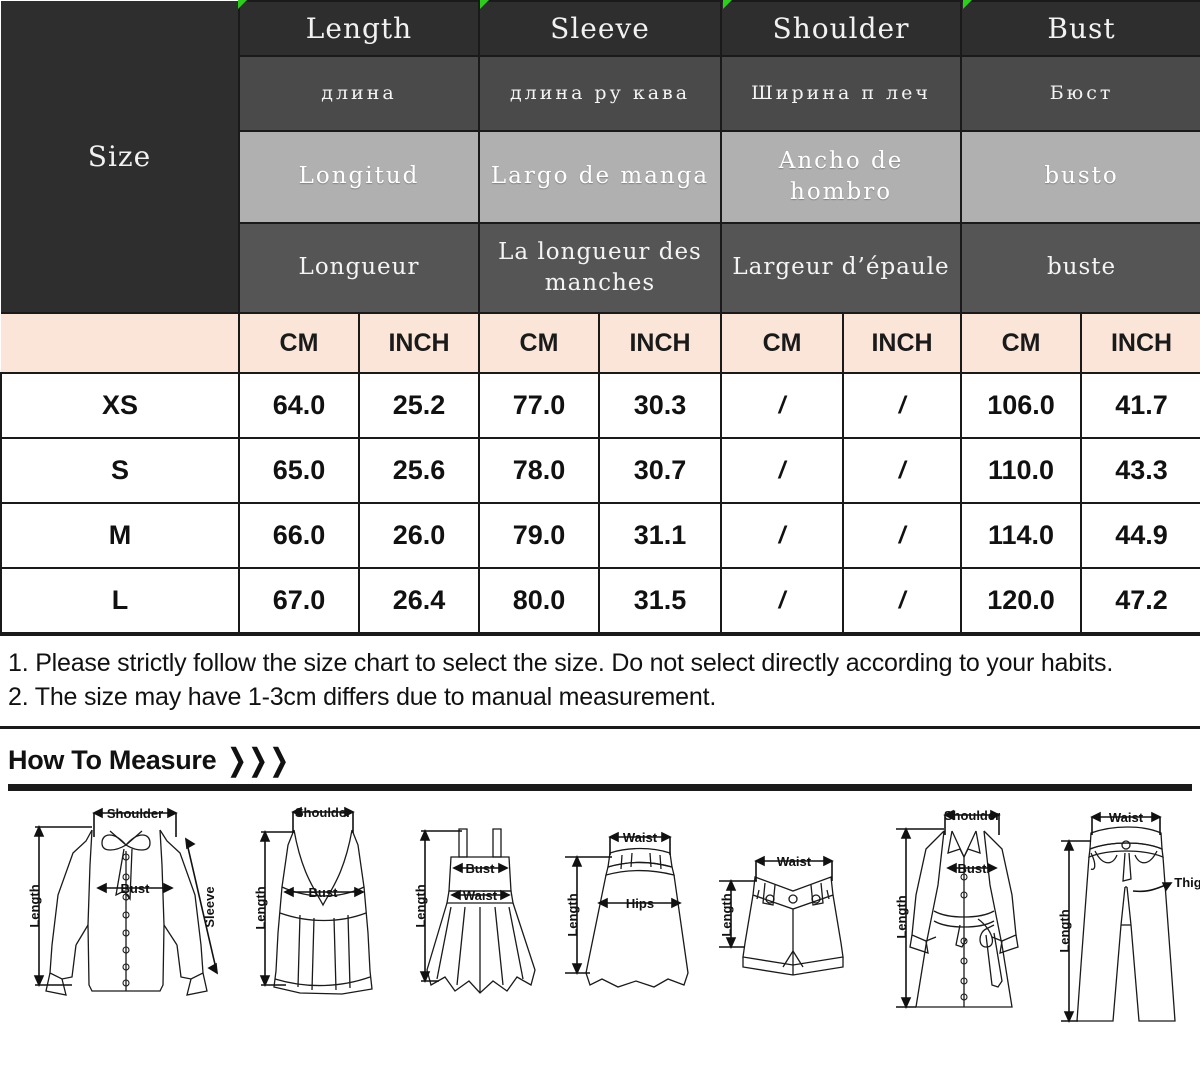  I want to click on cell-length-cm: 66.0, so click(299, 535).